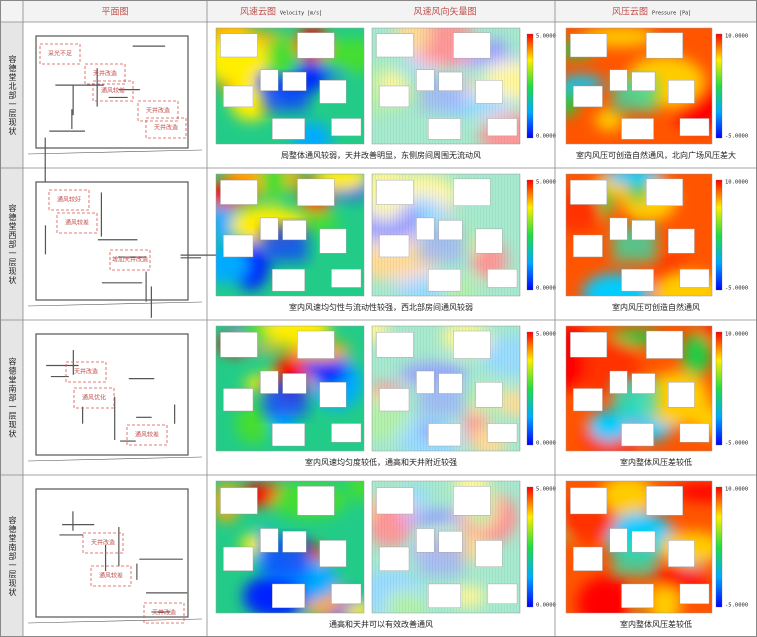 The image size is (757, 637). Describe the element at coordinates (381, 307) in the screenshot. I see `velocity-caption: 室内风速均匀性与流动性较强，西北部房间通风较弱` at that location.